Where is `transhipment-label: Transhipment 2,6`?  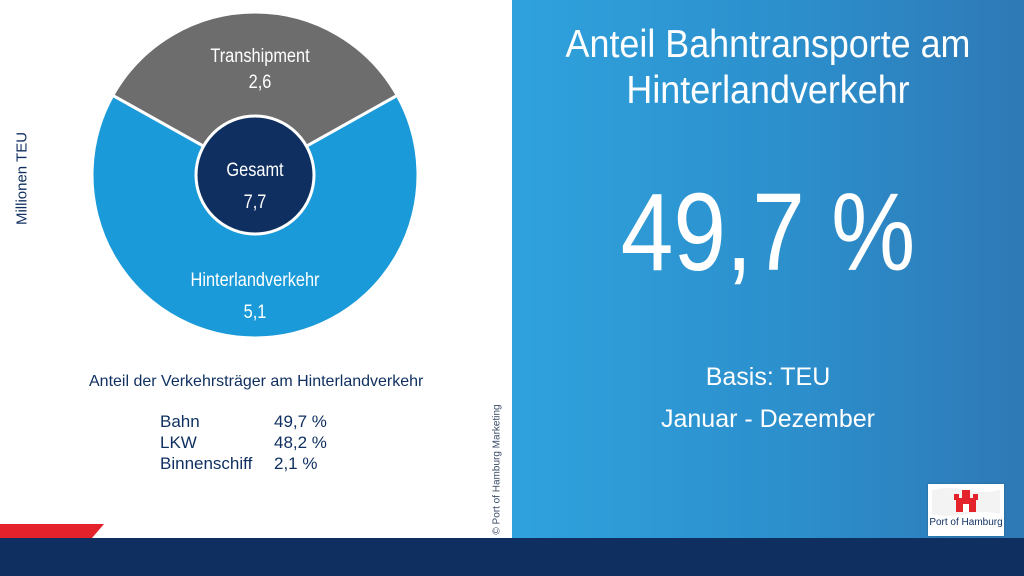 transhipment-label: Transhipment 2,6 is located at coordinates (260, 69).